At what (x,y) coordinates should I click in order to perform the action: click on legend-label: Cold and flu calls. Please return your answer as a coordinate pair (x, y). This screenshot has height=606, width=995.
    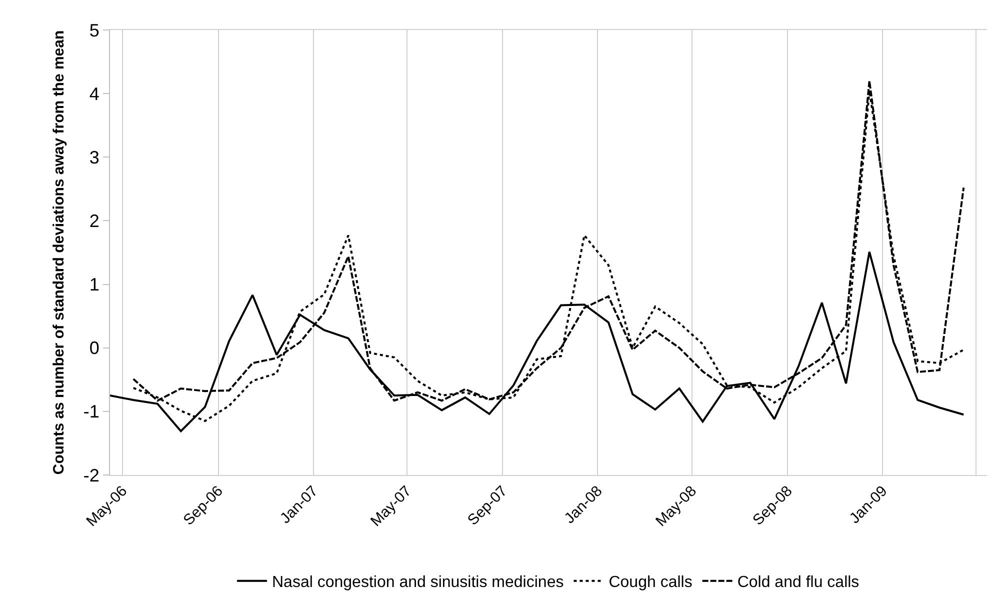
    Looking at the image, I should click on (798, 583).